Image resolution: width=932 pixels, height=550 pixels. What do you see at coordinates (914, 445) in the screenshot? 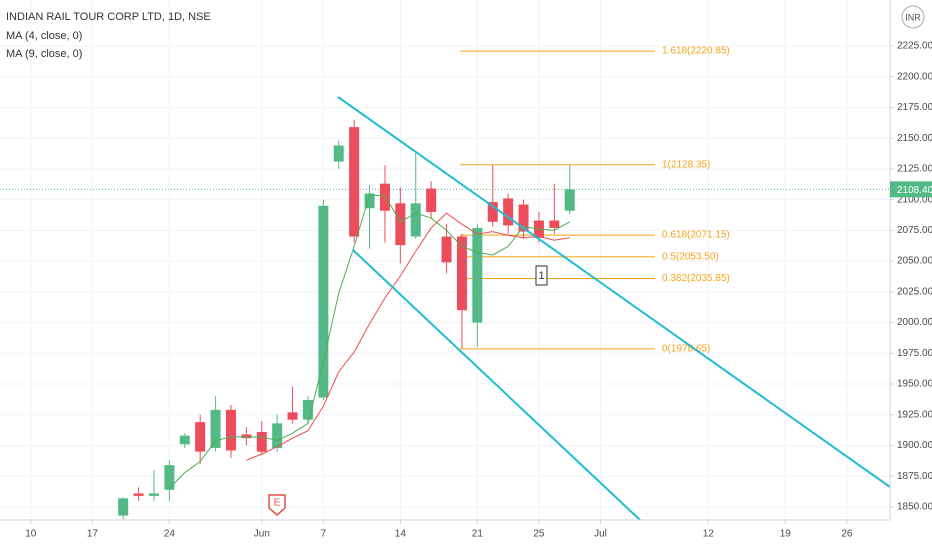
I see `y-tick-label: 1900.00` at bounding box center [914, 445].